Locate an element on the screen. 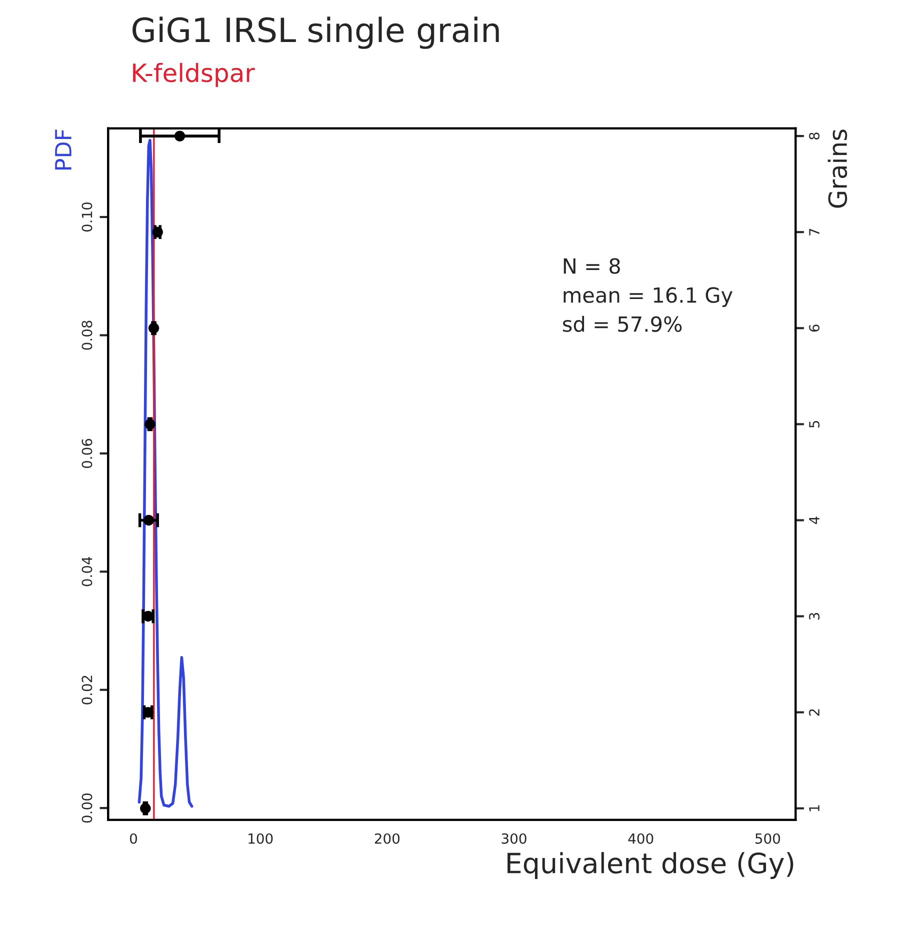 This screenshot has width=901, height=937. chart-subtitle: K-feldspar is located at coordinates (194, 75).